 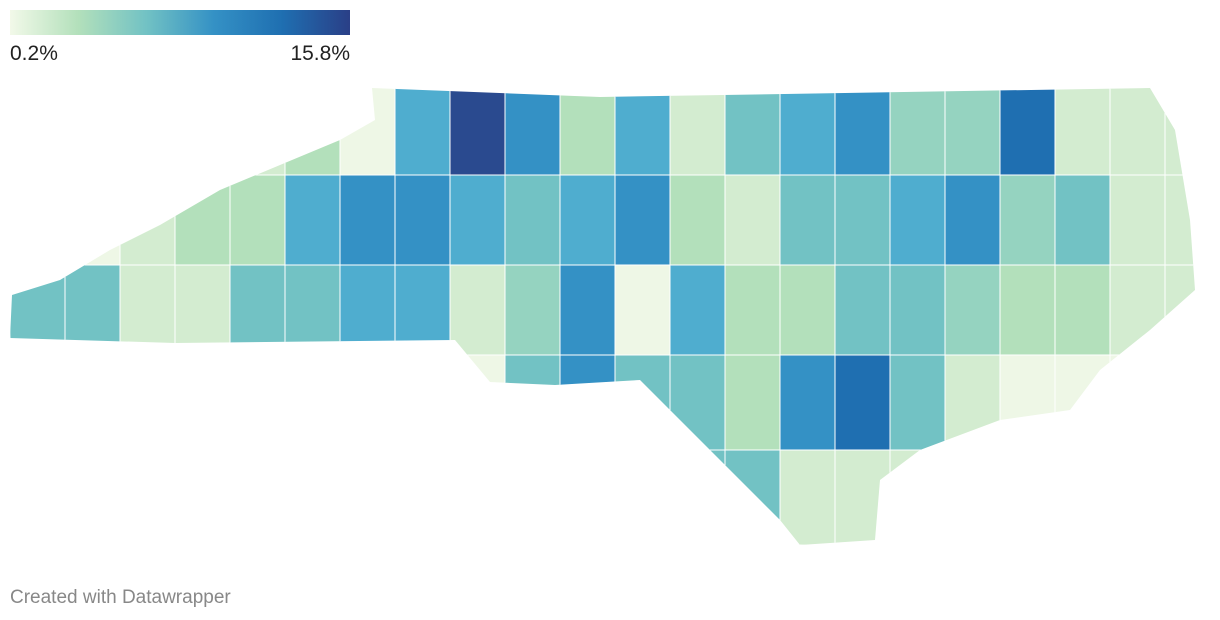 I want to click on footer: Created with Datawrapper, so click(x=120, y=597).